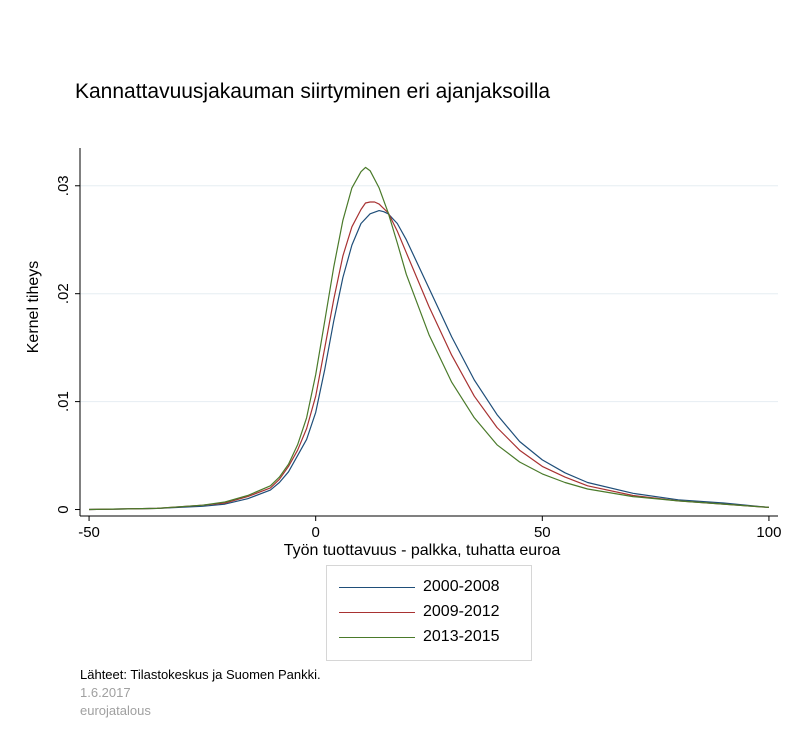 This screenshot has height=729, width=800. What do you see at coordinates (63, 509) in the screenshot?
I see `y-tick-label-0: 0` at bounding box center [63, 509].